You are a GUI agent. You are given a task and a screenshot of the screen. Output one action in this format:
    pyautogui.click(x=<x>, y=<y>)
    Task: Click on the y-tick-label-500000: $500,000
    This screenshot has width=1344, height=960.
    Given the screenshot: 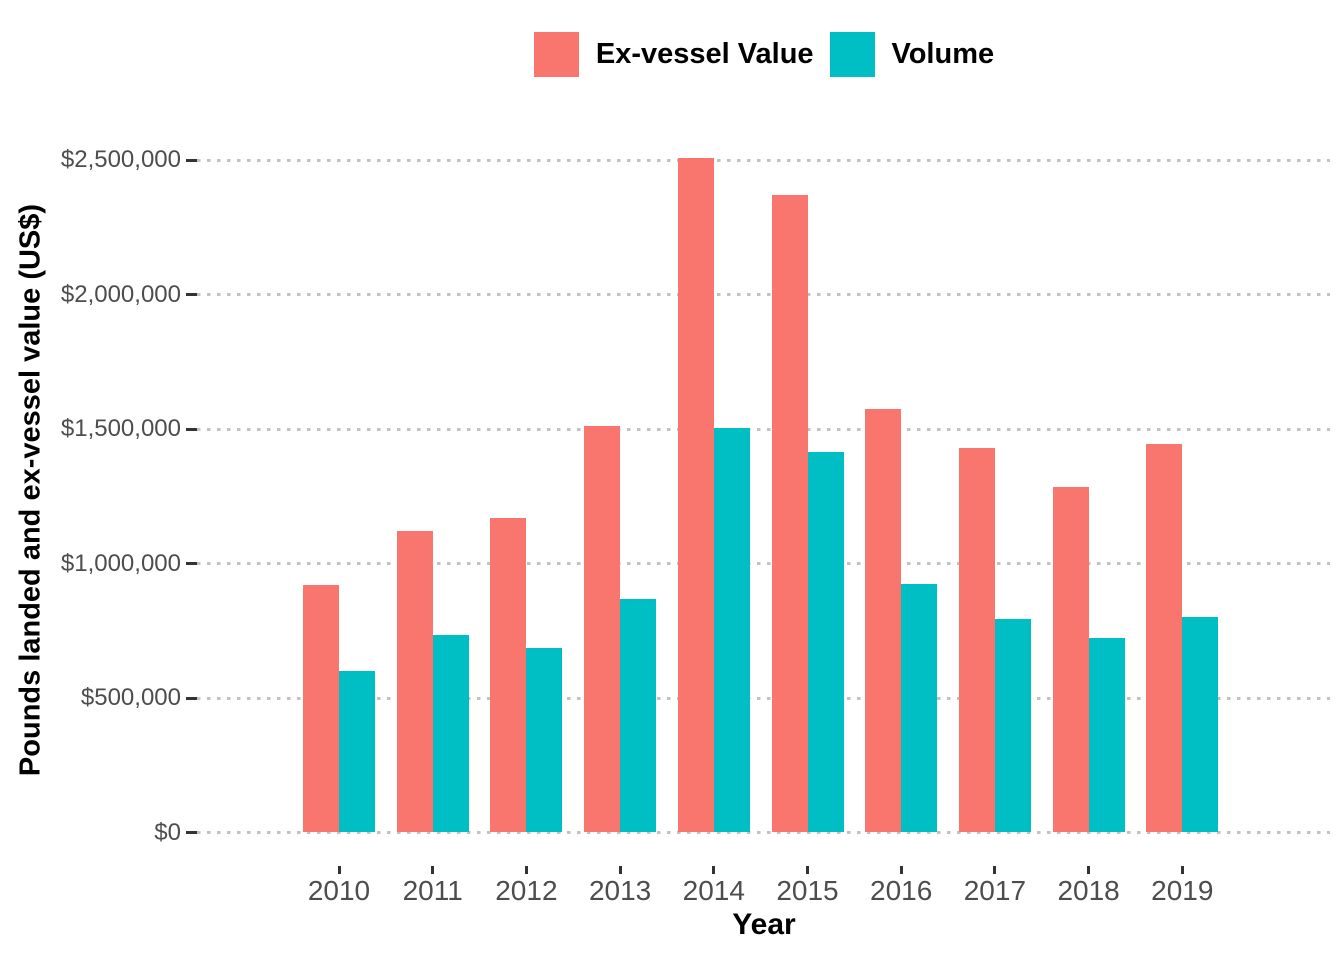 What is the action you would take?
    pyautogui.click(x=130, y=698)
    